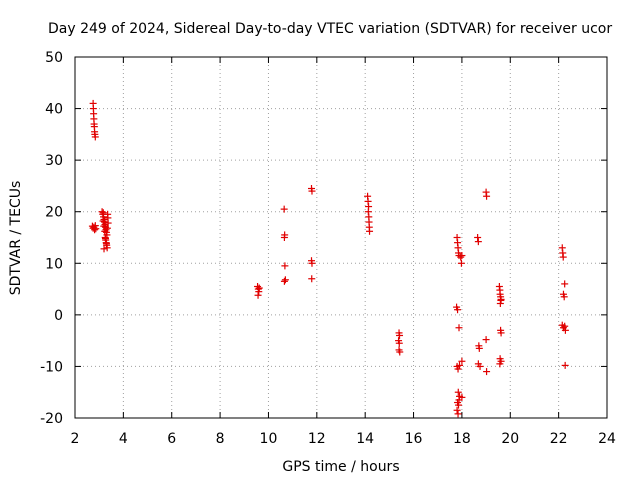 The height and width of the screenshot is (480, 640). What do you see at coordinates (414, 439) in the screenshot?
I see `x-tick-label: 16` at bounding box center [414, 439].